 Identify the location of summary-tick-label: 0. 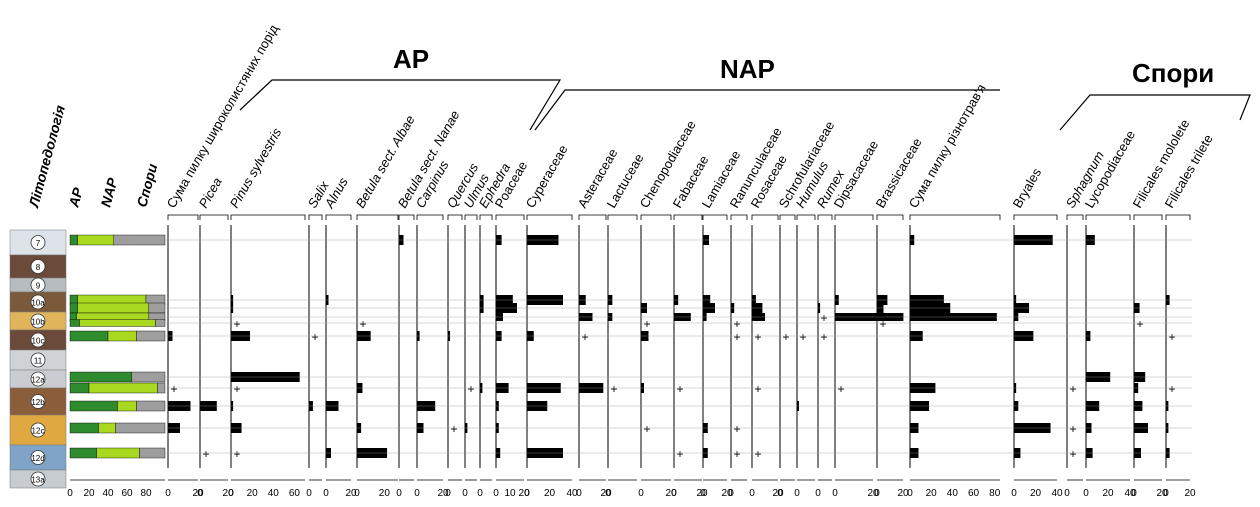
(70, 493).